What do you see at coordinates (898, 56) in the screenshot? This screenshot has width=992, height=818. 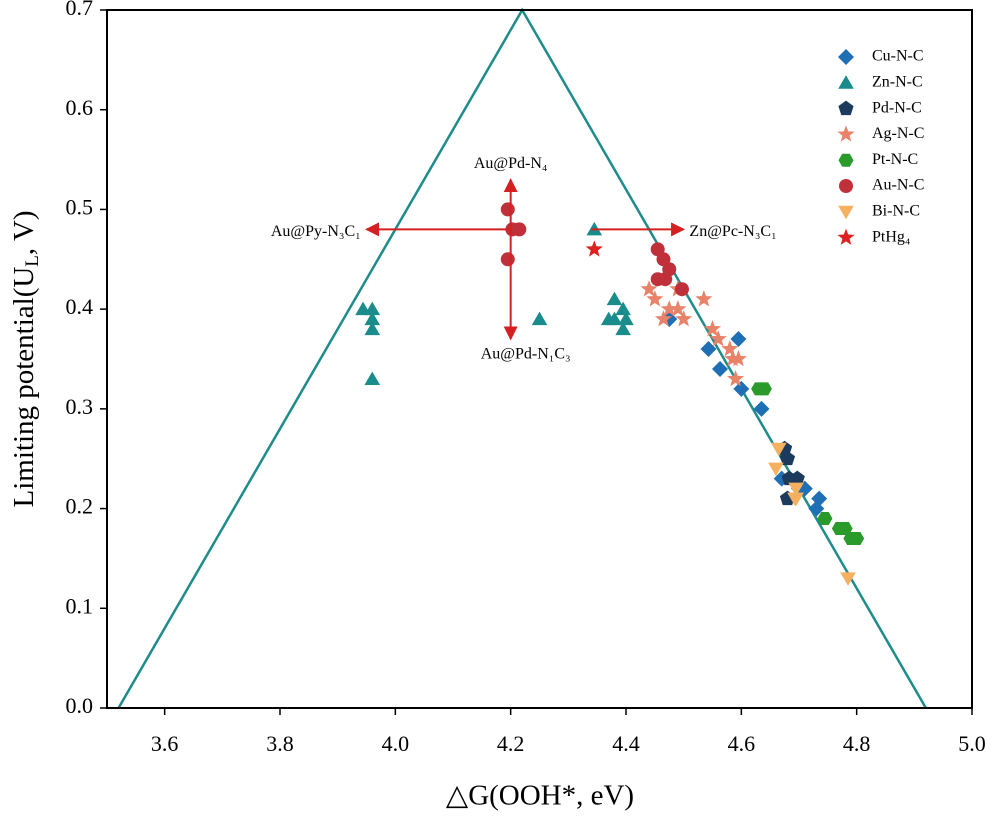 I see `legend-label: Cu-N-C` at bounding box center [898, 56].